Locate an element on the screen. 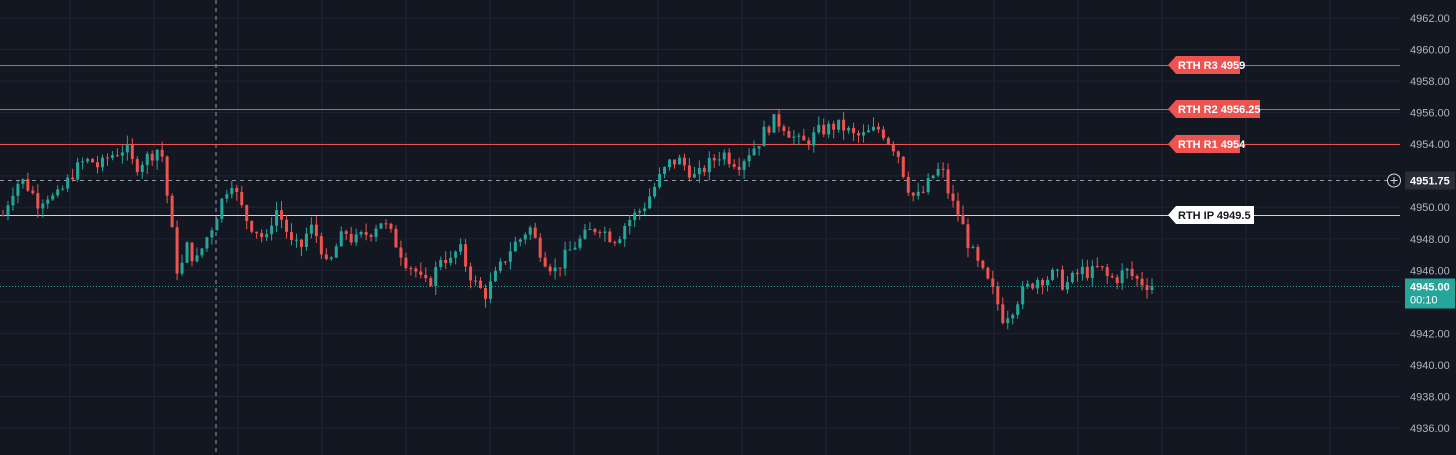 Image resolution: width=1456 pixels, height=455 pixels. y-tick-label: 4940.00 is located at coordinates (1430, 366).